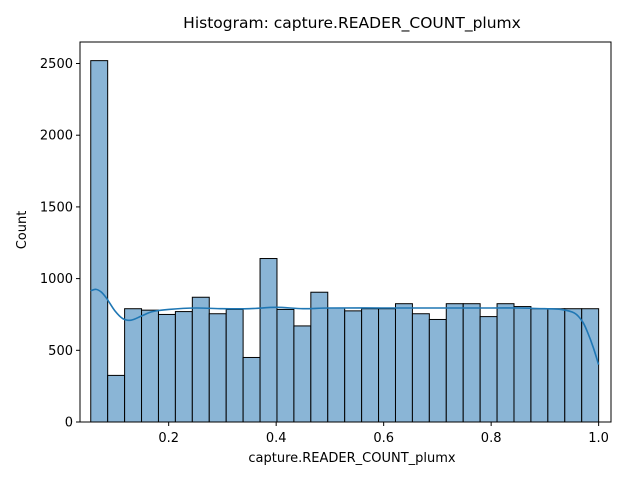  Describe the element at coordinates (56, 64) in the screenshot. I see `y-tick-label: 2500` at that location.